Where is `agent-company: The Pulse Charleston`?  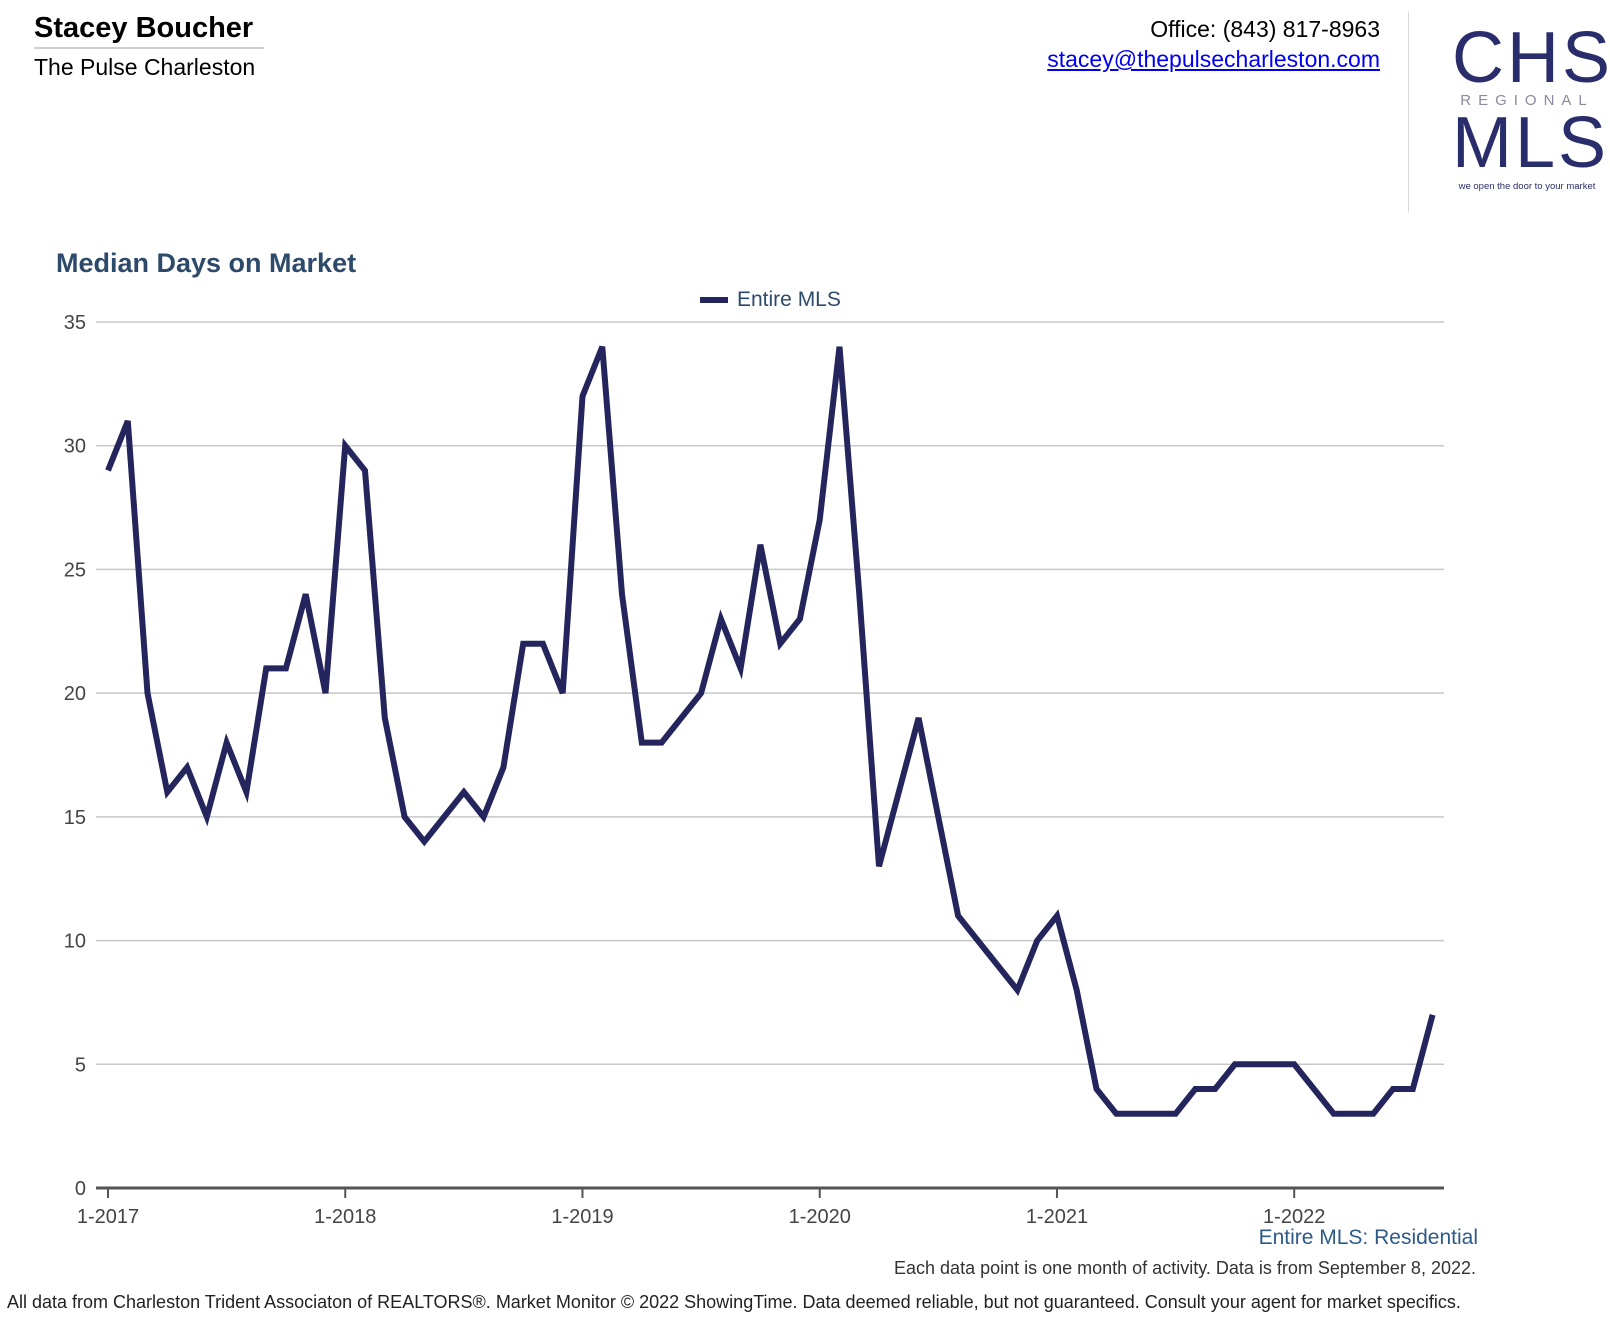 agent-company: The Pulse Charleston is located at coordinates (145, 67).